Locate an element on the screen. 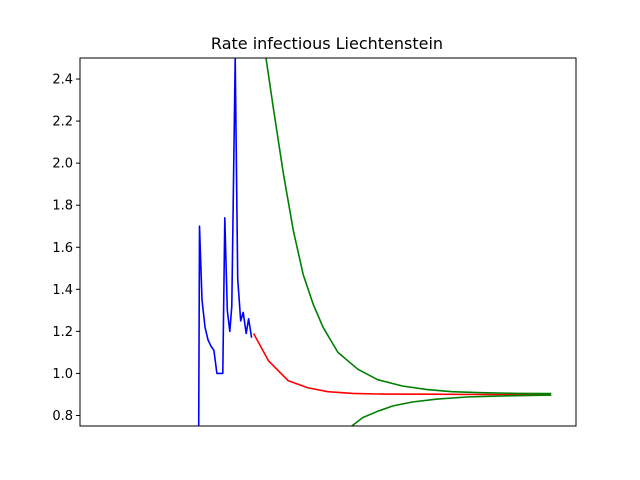 Image resolution: width=640 pixels, height=480 pixels. y-tick-label: 2.4 is located at coordinates (62, 80).